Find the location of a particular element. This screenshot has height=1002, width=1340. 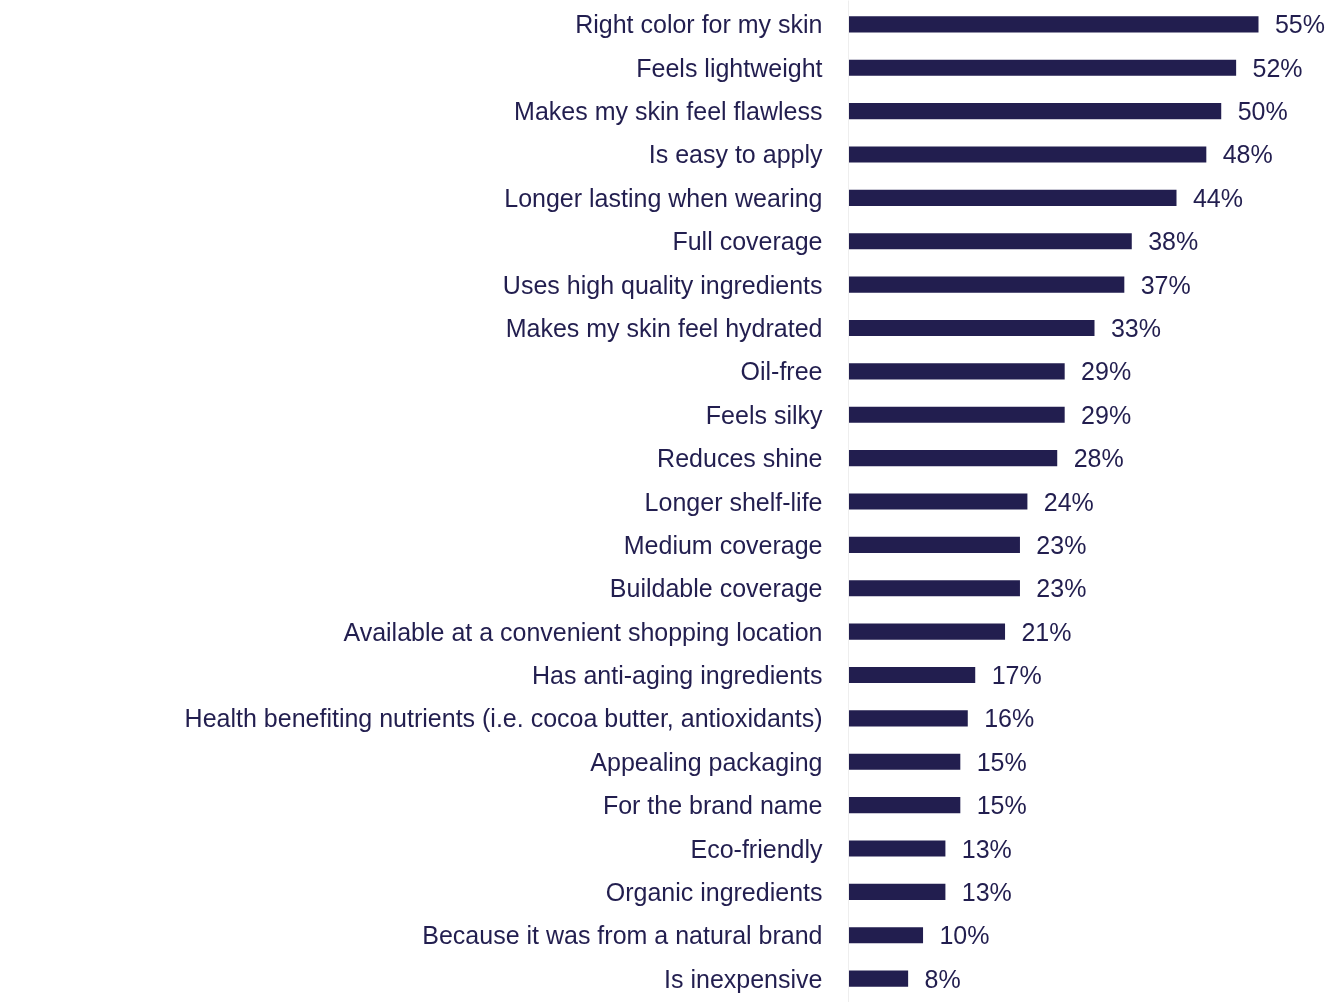

y-tick-label: Uses high quality ingredients is located at coordinates (662, 284).